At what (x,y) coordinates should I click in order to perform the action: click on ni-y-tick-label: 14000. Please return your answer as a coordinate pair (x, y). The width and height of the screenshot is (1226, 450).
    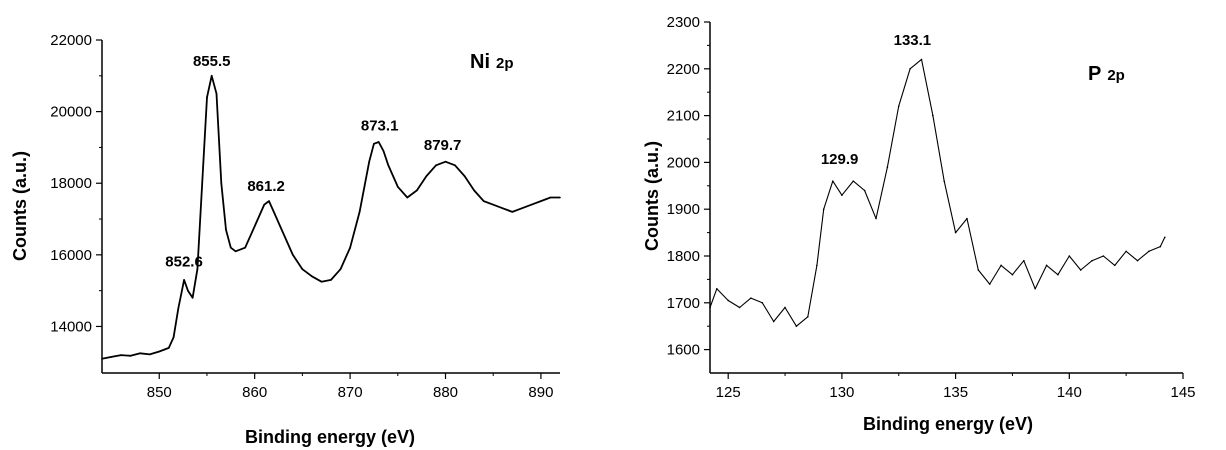
    Looking at the image, I should click on (71, 326).